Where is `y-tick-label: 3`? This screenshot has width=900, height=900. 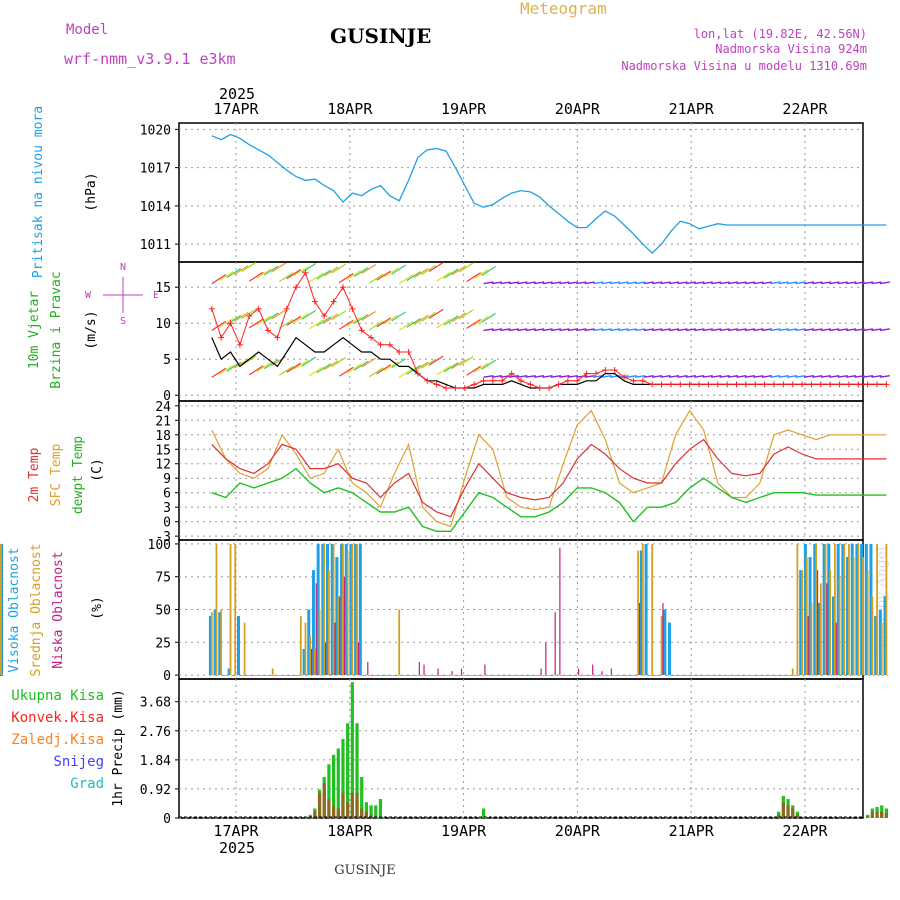
y-tick-label: 3 is located at coordinates (167, 508).